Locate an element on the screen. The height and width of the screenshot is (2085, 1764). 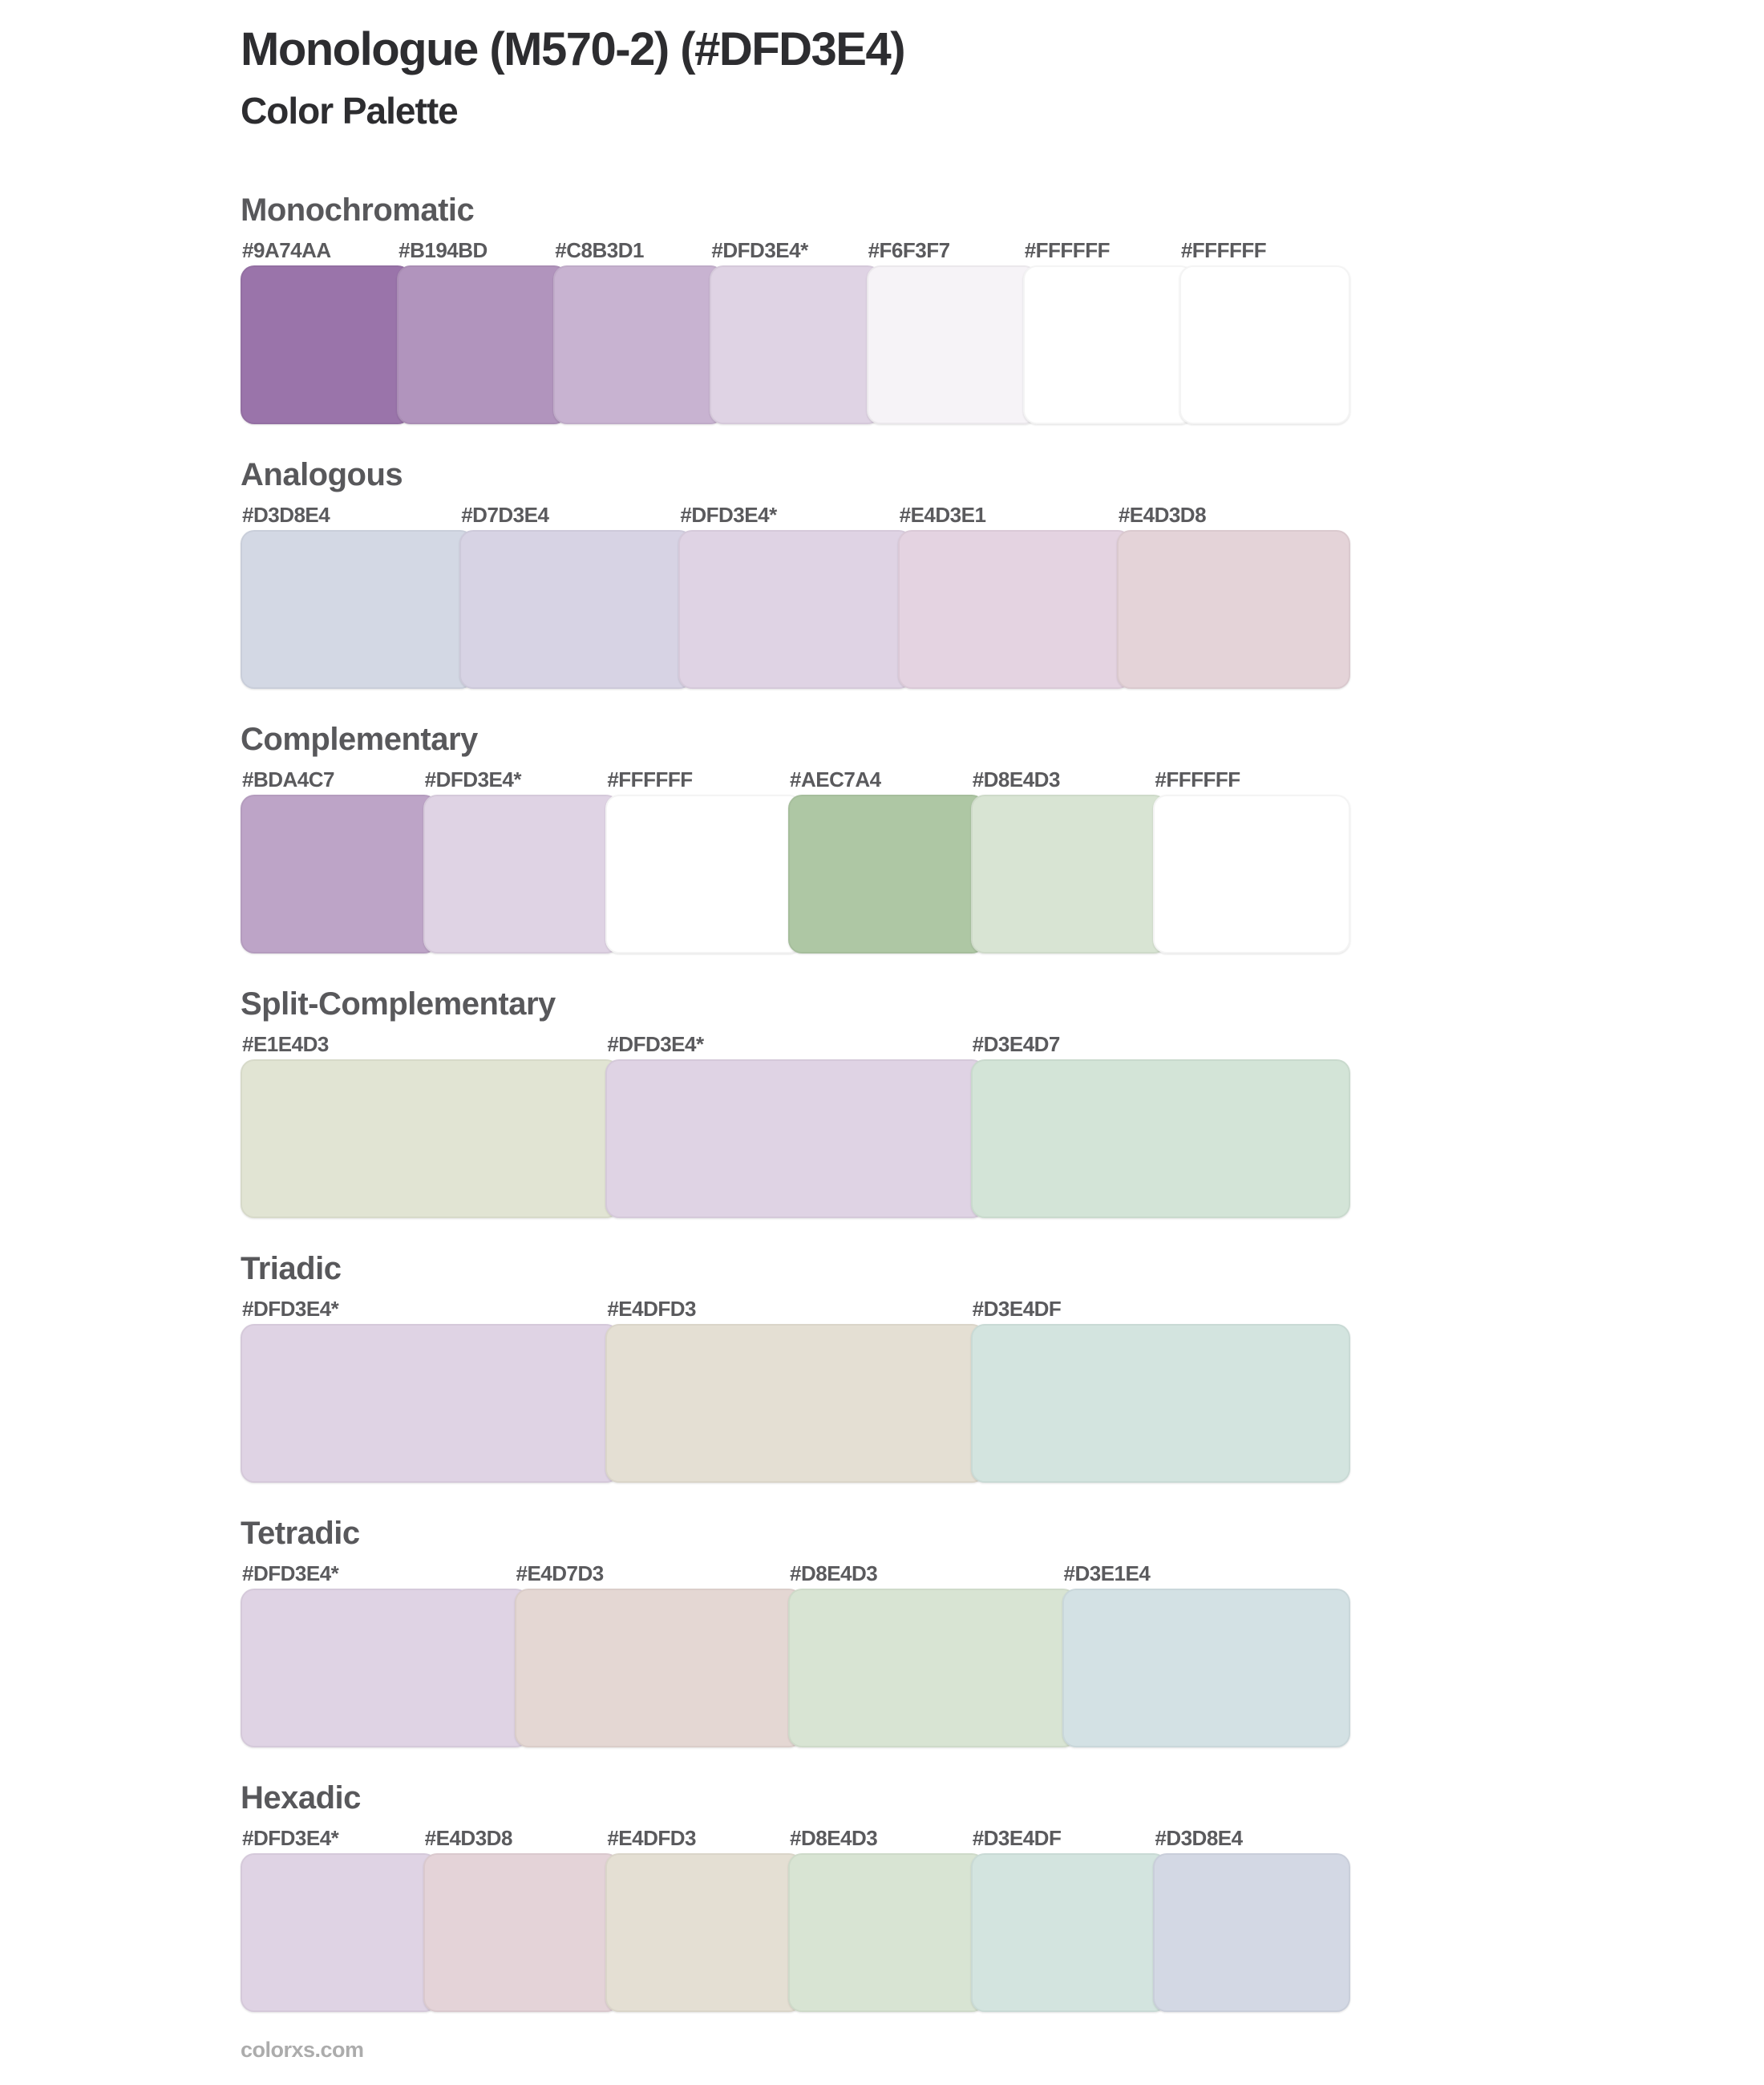
swatch-hex-label: #F6F3F7 is located at coordinates (909, 250).